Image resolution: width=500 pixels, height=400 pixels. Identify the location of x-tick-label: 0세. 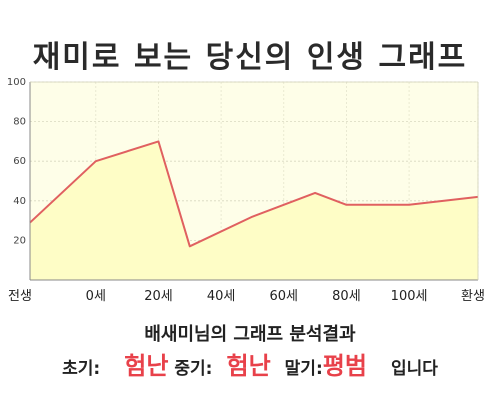
(96, 296).